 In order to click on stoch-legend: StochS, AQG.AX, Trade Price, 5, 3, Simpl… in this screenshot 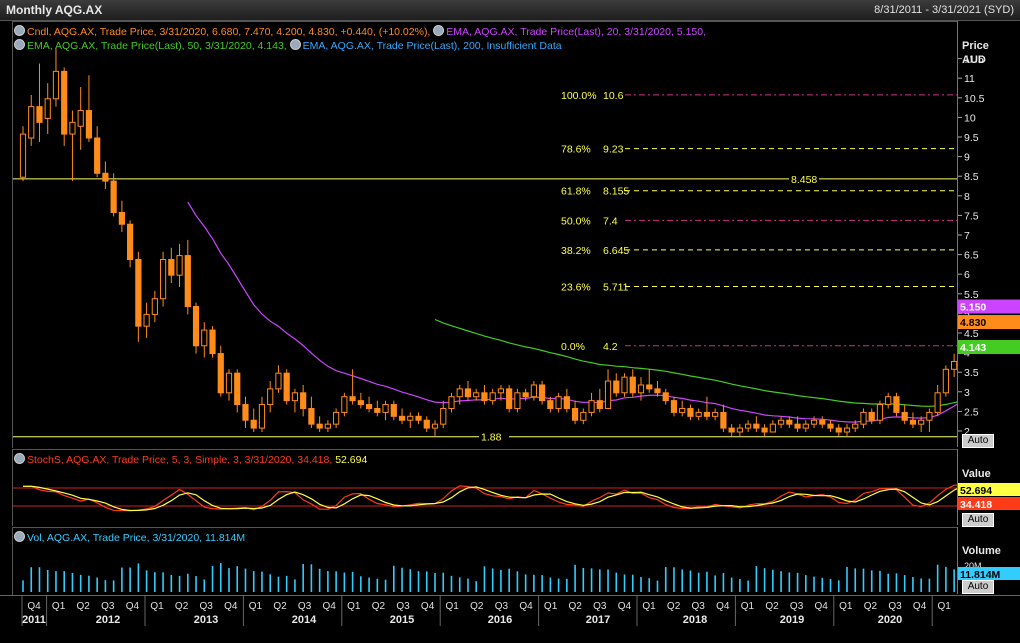, I will do `click(190, 459)`.